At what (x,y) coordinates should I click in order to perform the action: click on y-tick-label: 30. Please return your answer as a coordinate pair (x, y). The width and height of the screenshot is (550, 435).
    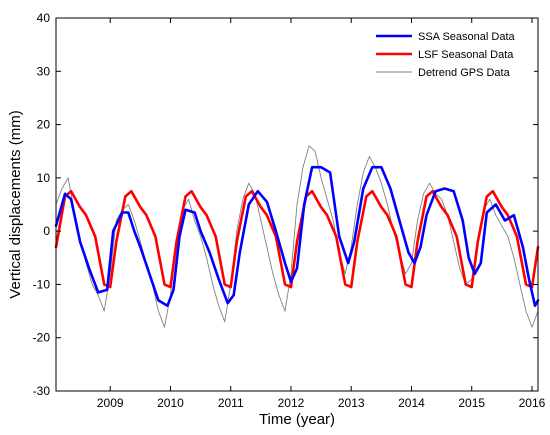
    Looking at the image, I should click on (44, 71).